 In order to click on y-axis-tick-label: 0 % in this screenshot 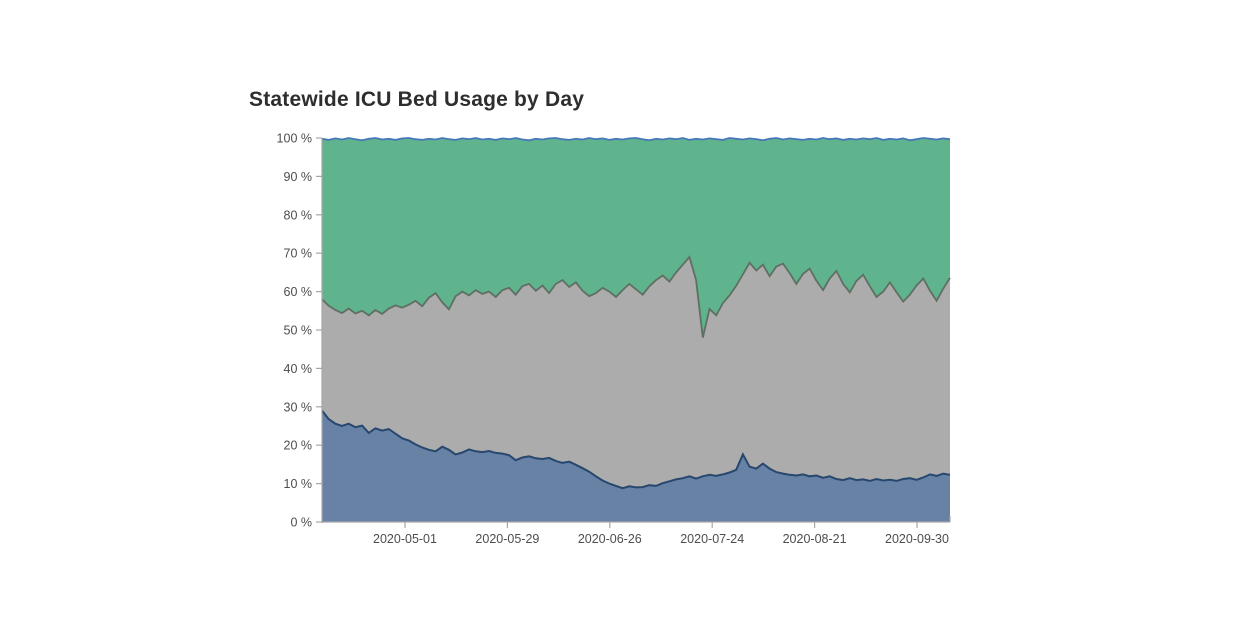, I will do `click(301, 523)`.